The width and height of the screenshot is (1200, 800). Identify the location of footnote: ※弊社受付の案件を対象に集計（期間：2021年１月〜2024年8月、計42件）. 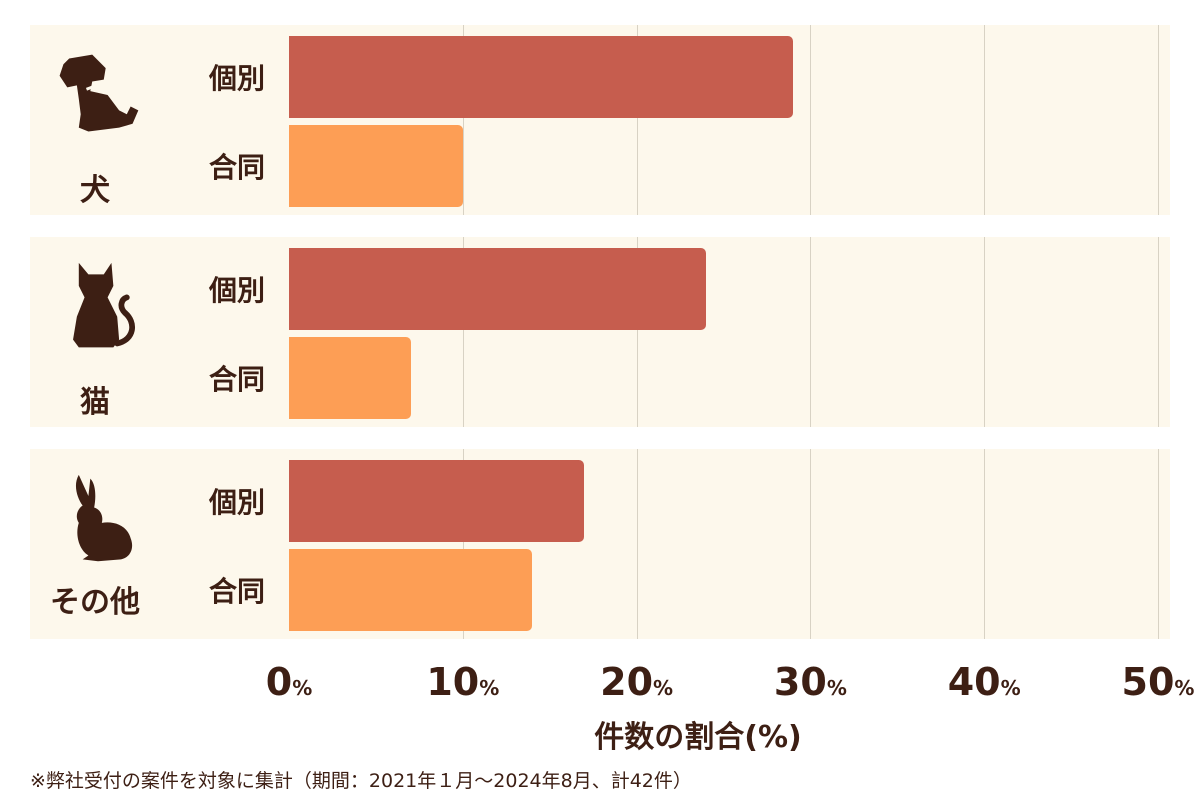
(361, 781).